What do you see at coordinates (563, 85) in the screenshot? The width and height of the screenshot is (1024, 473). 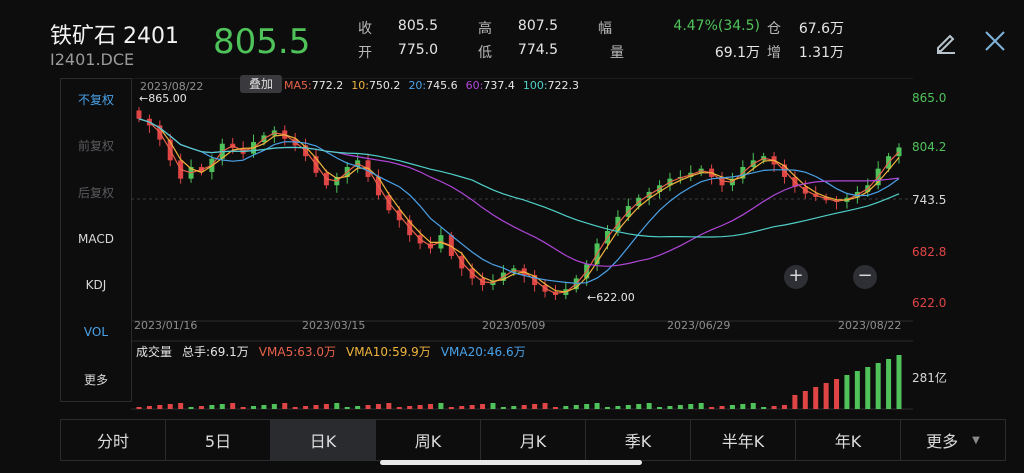 I see `ma100-value: 722.3` at bounding box center [563, 85].